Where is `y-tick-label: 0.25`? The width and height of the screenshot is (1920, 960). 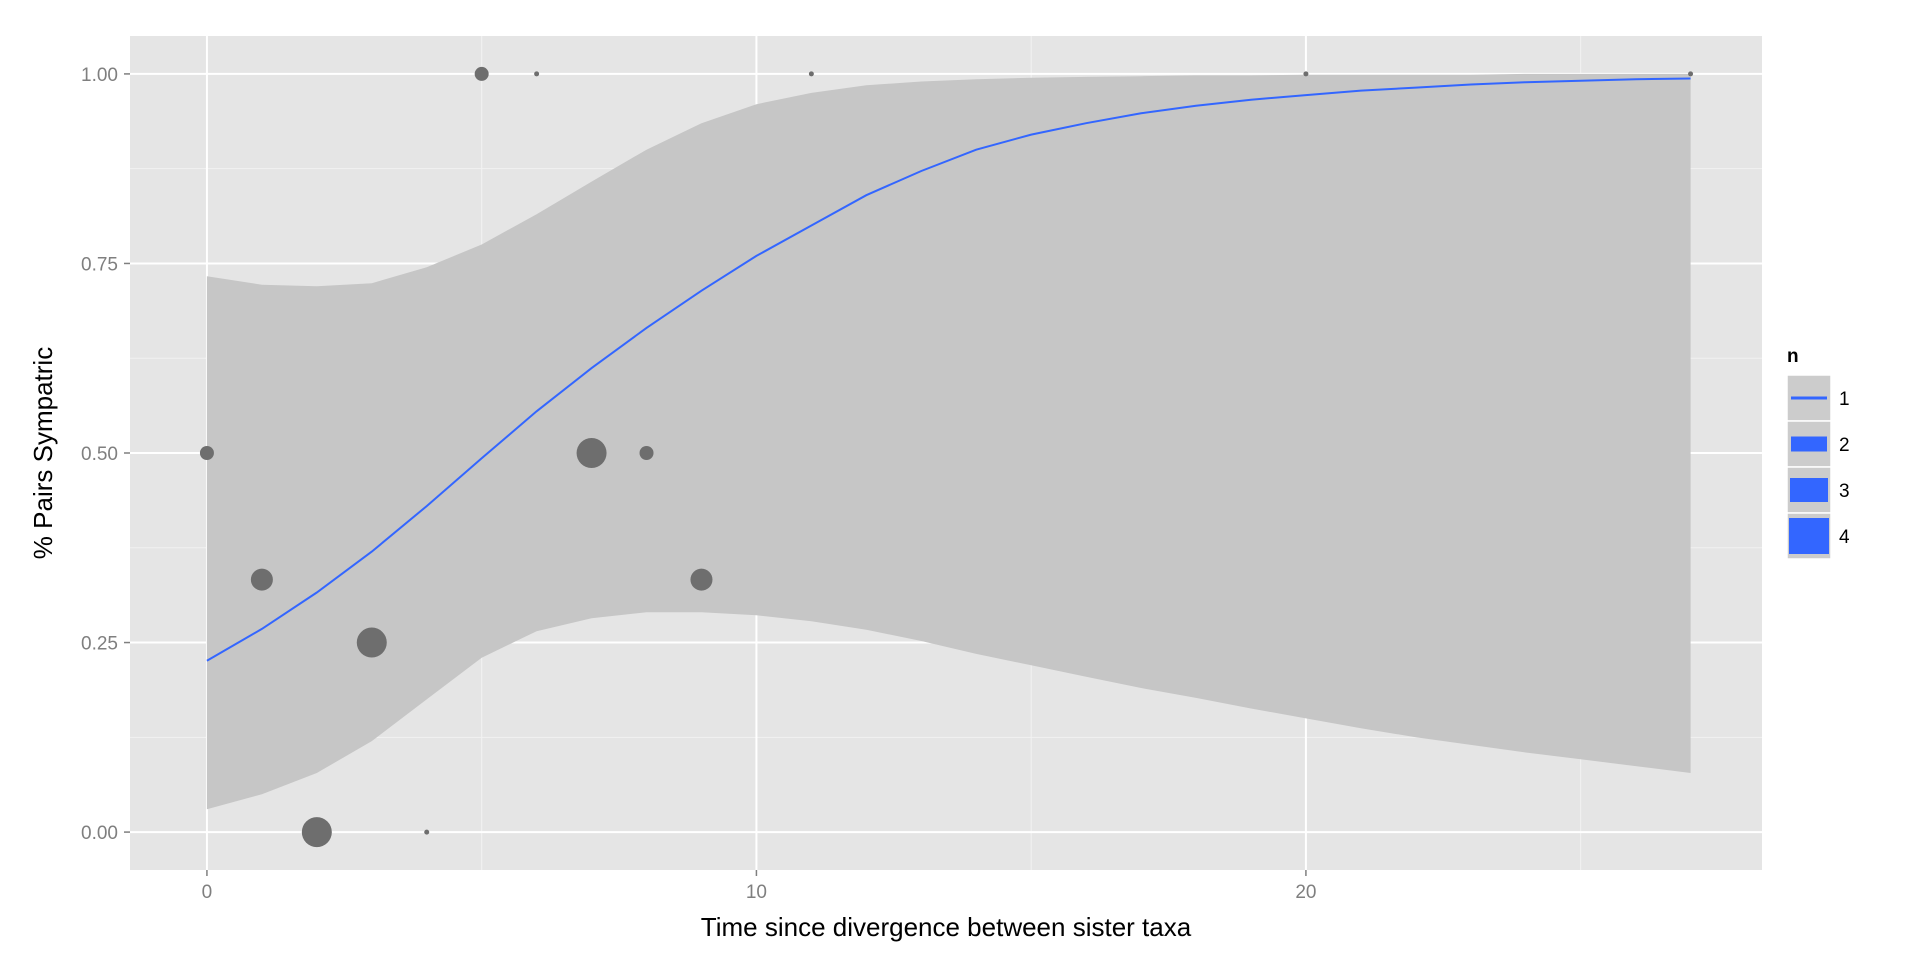 y-tick-label: 0.25 is located at coordinates (99, 644).